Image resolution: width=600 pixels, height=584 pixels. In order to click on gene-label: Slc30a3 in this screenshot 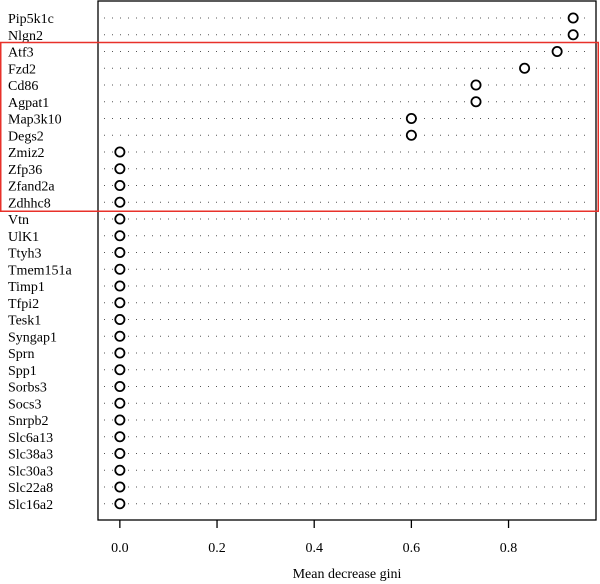, I will do `click(30, 471)`.